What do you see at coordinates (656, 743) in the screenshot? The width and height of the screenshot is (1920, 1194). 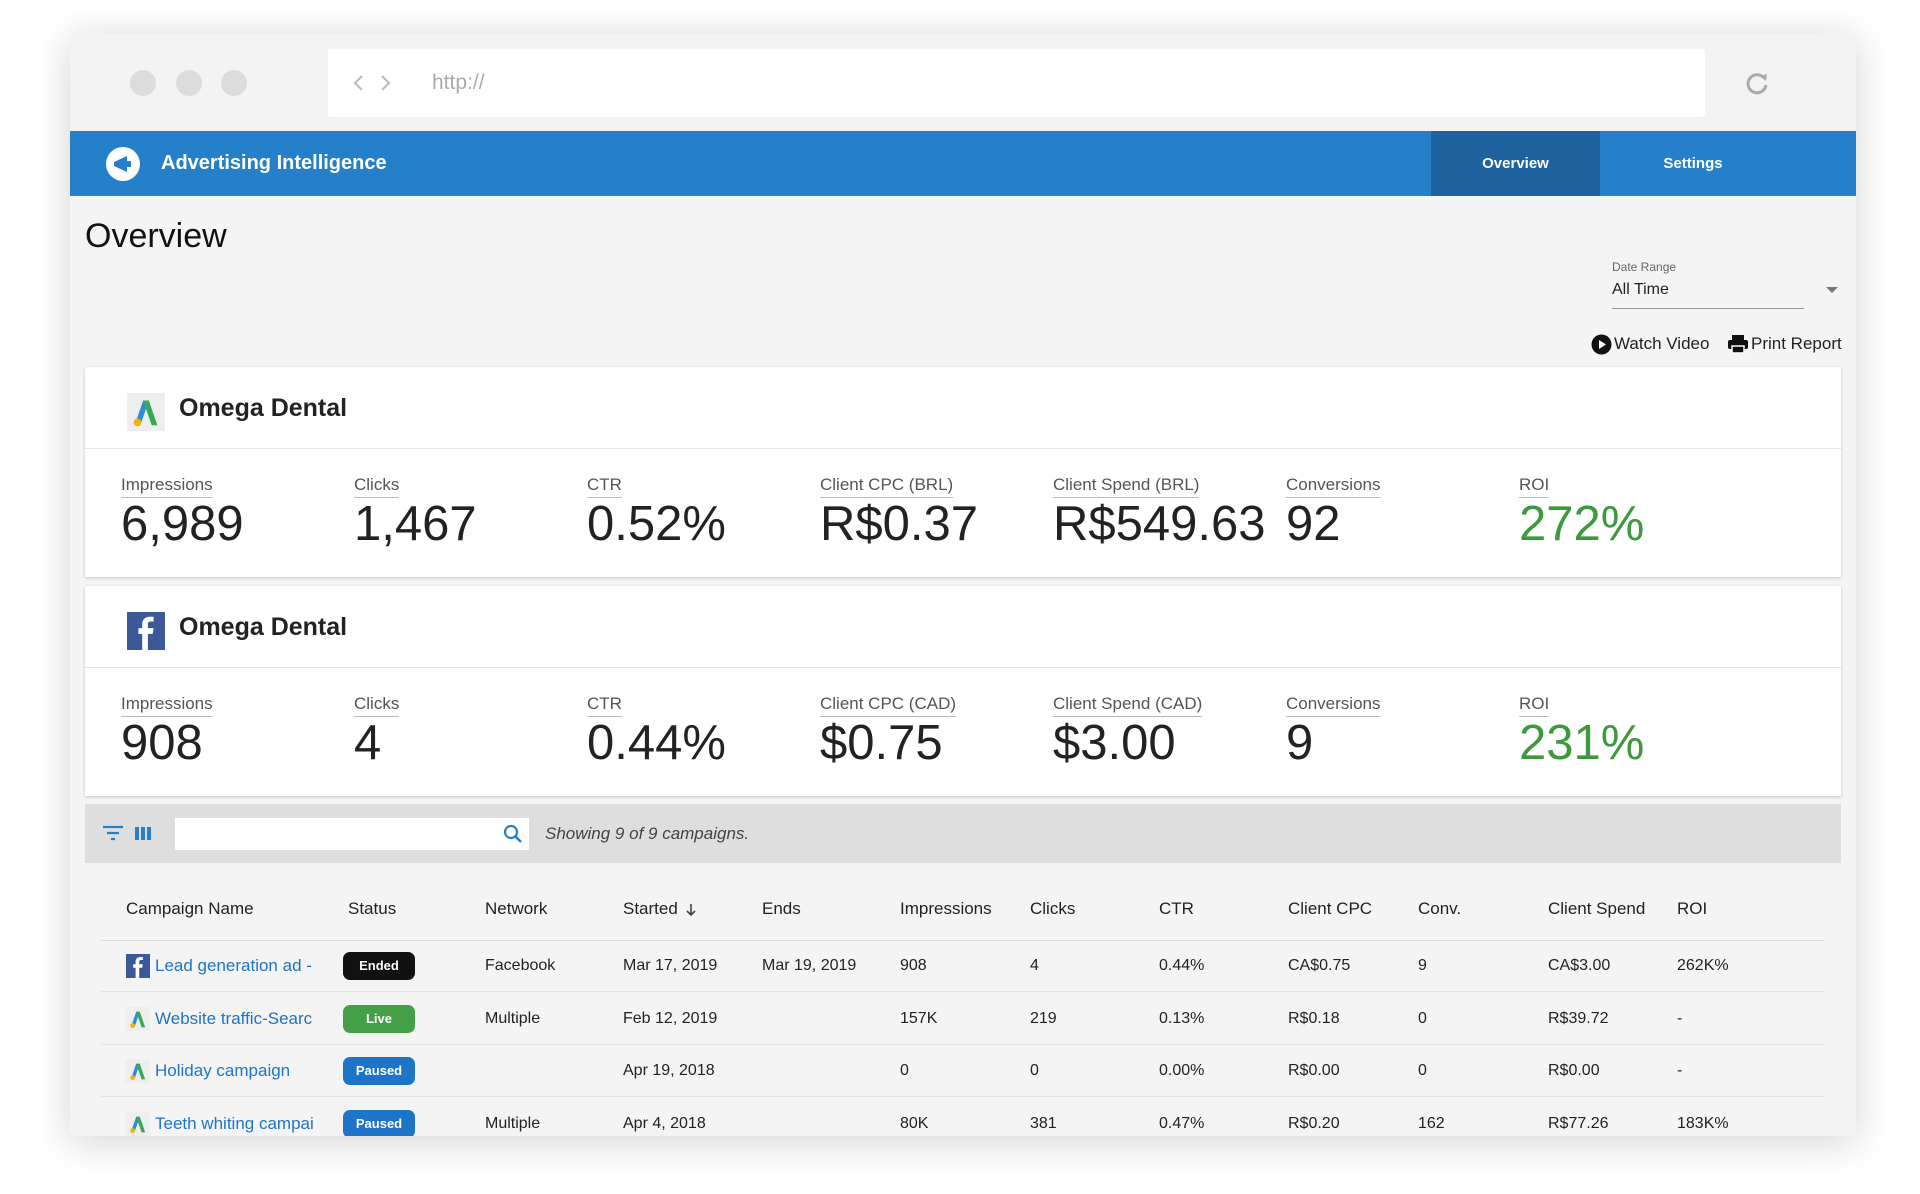 I see `metric-value: 0.44%` at bounding box center [656, 743].